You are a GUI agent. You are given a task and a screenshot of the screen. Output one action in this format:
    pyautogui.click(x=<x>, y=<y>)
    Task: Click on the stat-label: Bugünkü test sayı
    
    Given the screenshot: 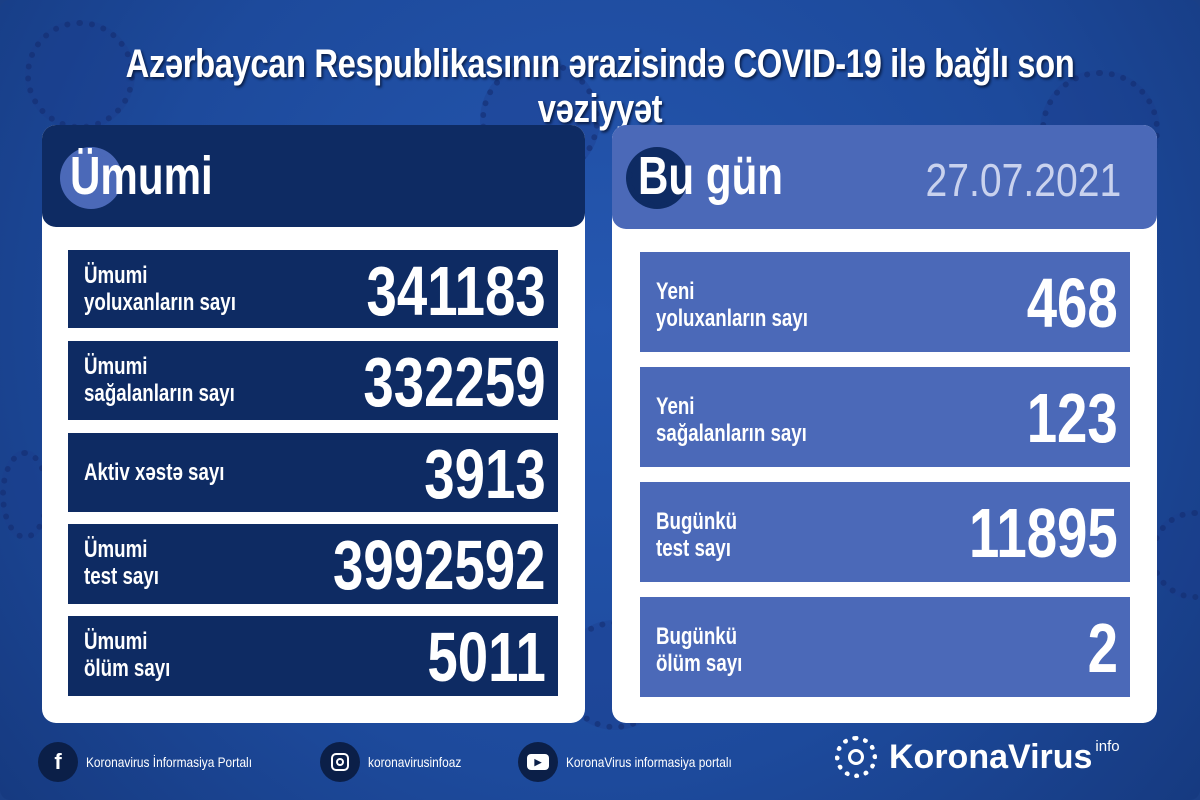 What is the action you would take?
    pyautogui.click(x=697, y=535)
    